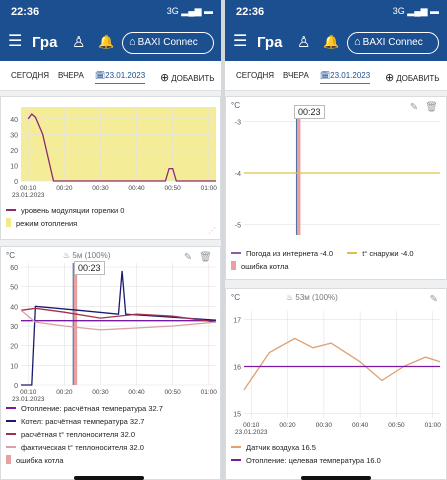 The height and width of the screenshot is (480, 447). Describe the element at coordinates (14, 288) in the screenshot. I see `y-tick-label: 50` at that location.